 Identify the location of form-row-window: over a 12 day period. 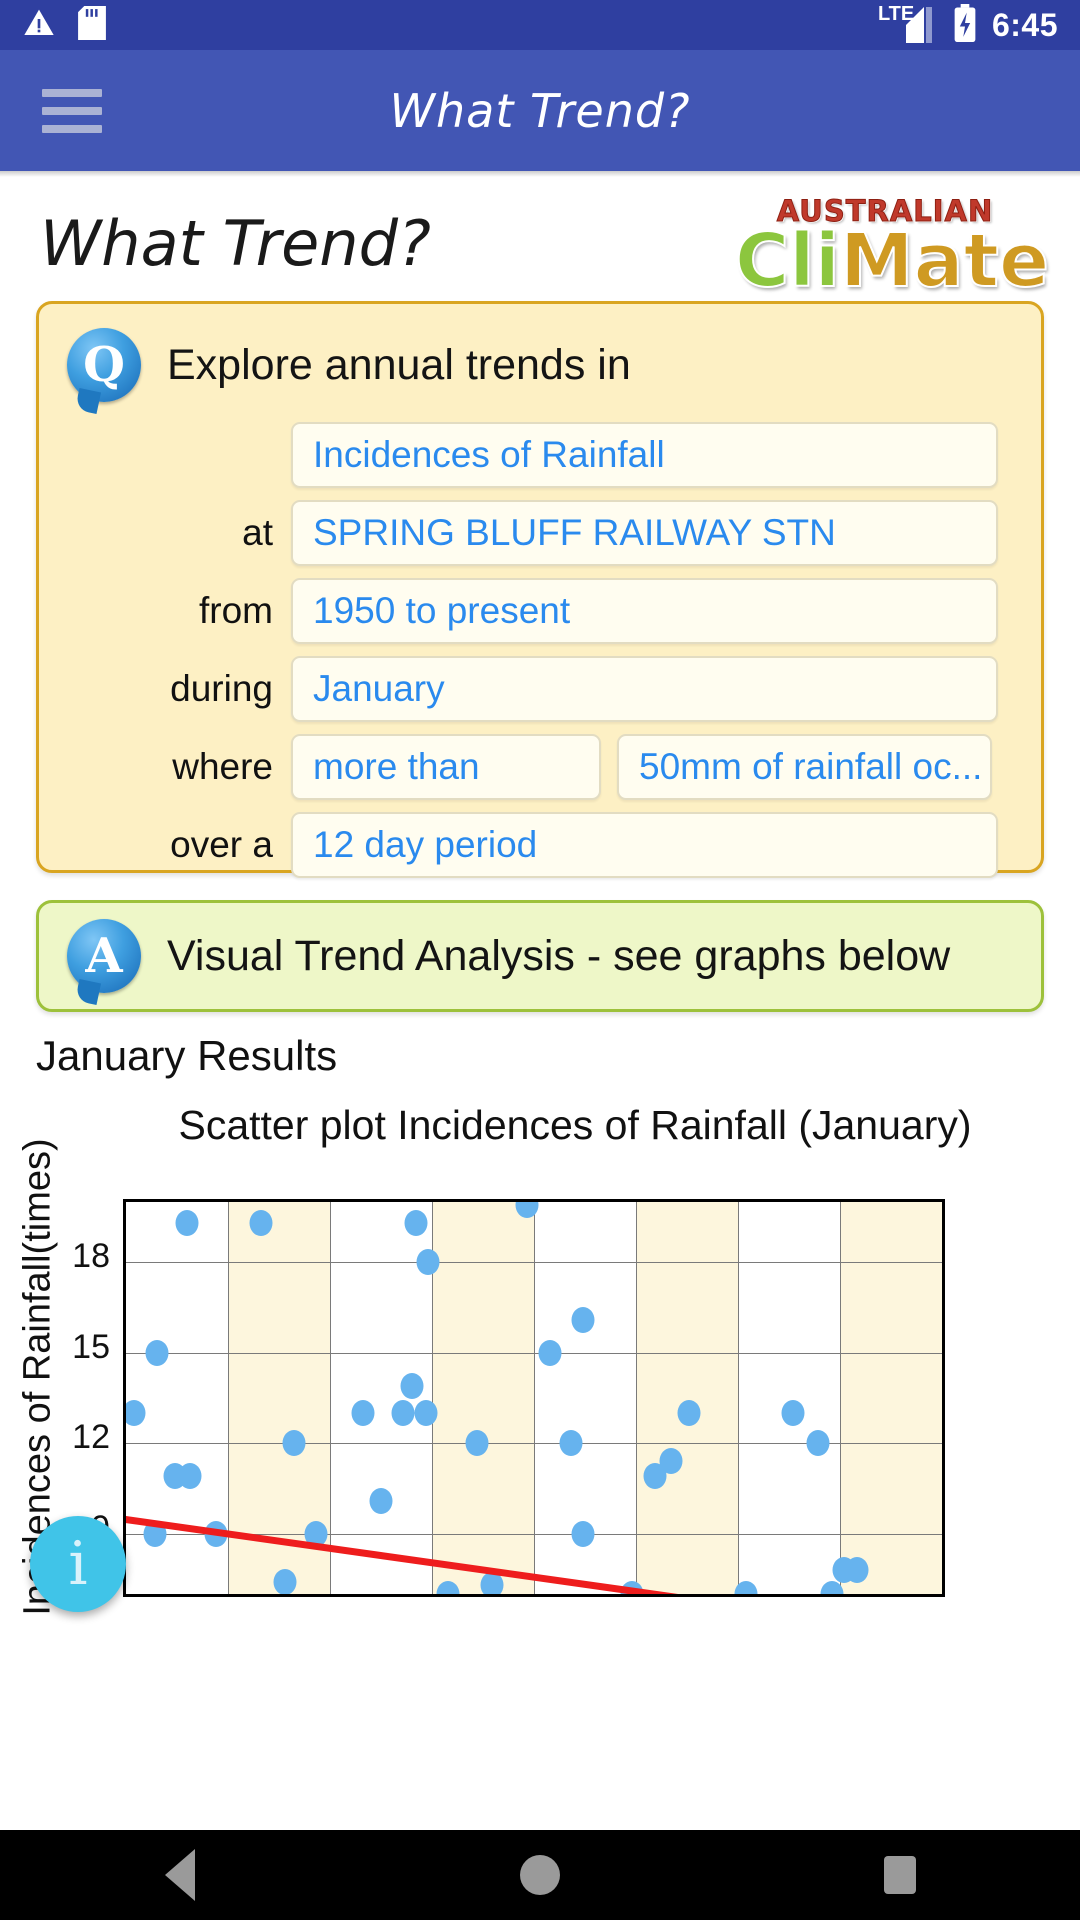
(540, 845).